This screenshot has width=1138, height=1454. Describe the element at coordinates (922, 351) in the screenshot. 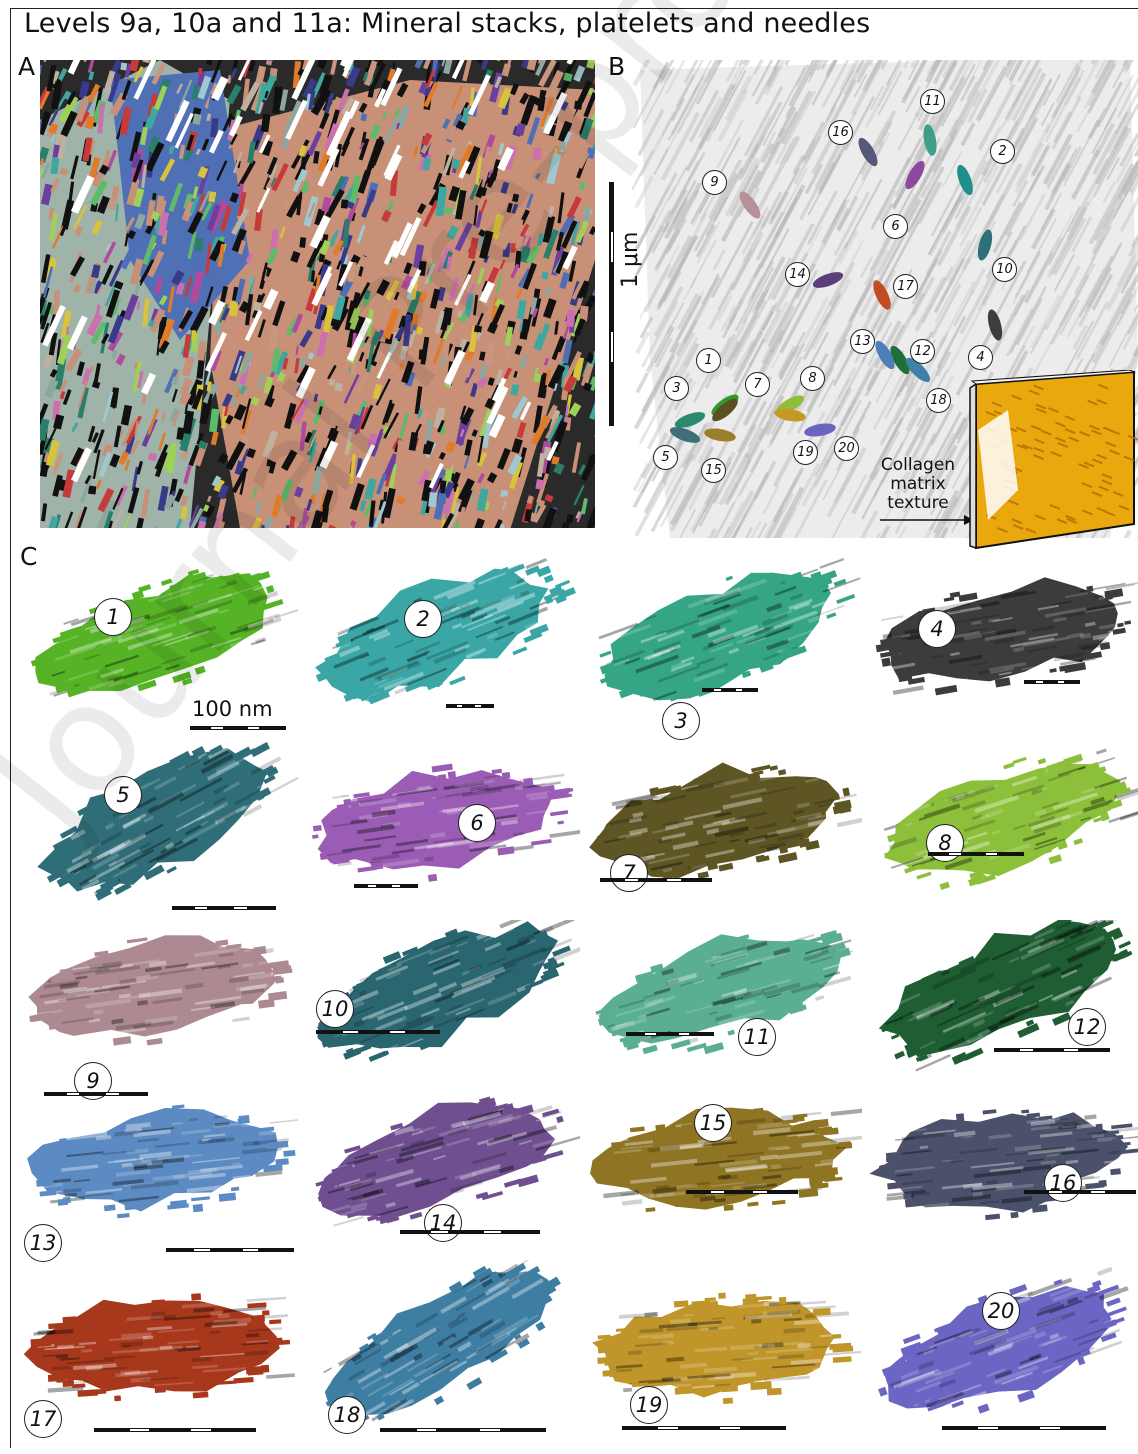

I see `panel-b-marker-12: 12` at that location.